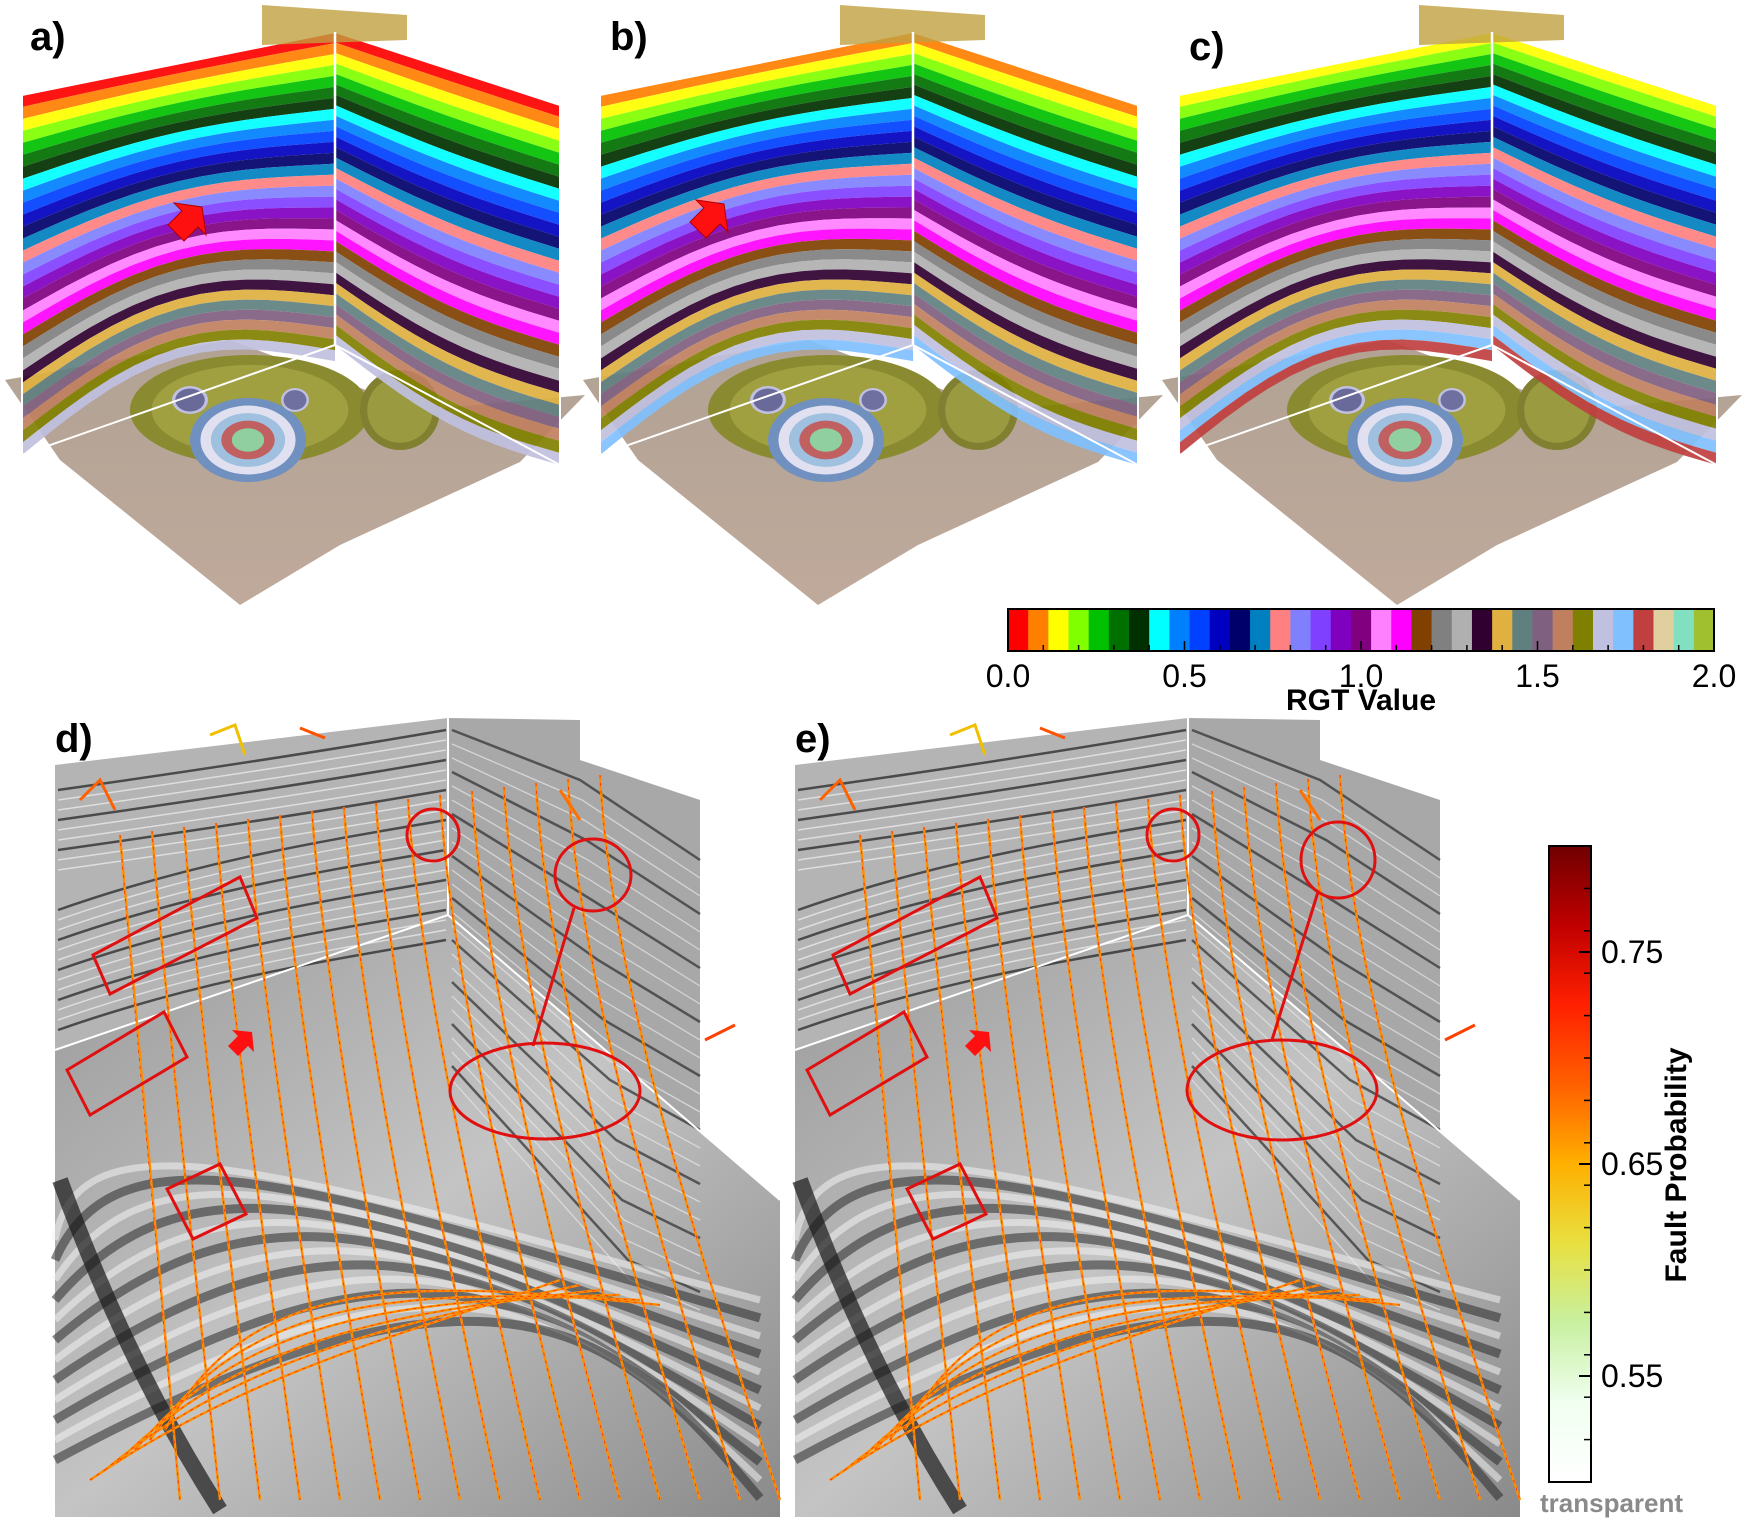  I want to click on rgt-colorbar: 0.0 0.5 1.0 1.5 2.0 RGT Value, so click(1361, 662).